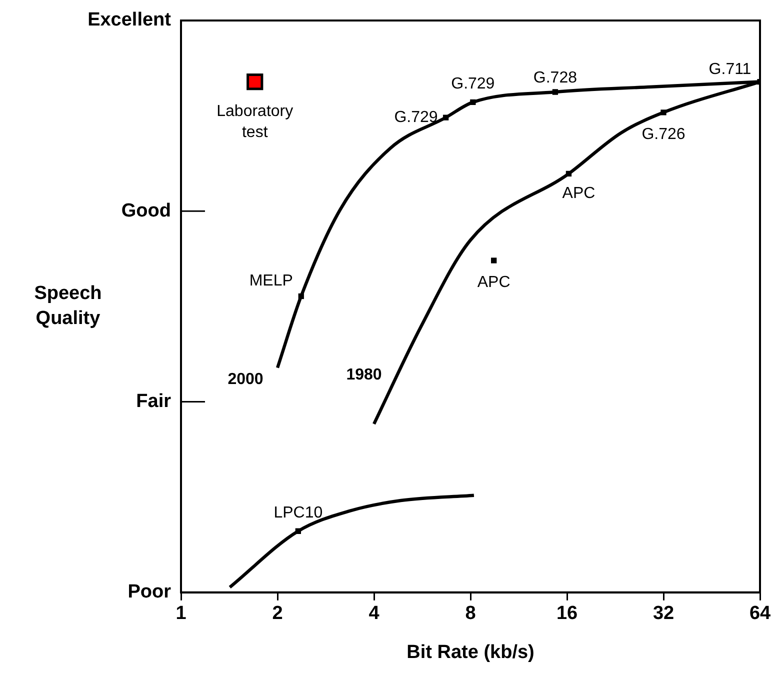  I want to click on x-tick-label: 4, so click(374, 613).